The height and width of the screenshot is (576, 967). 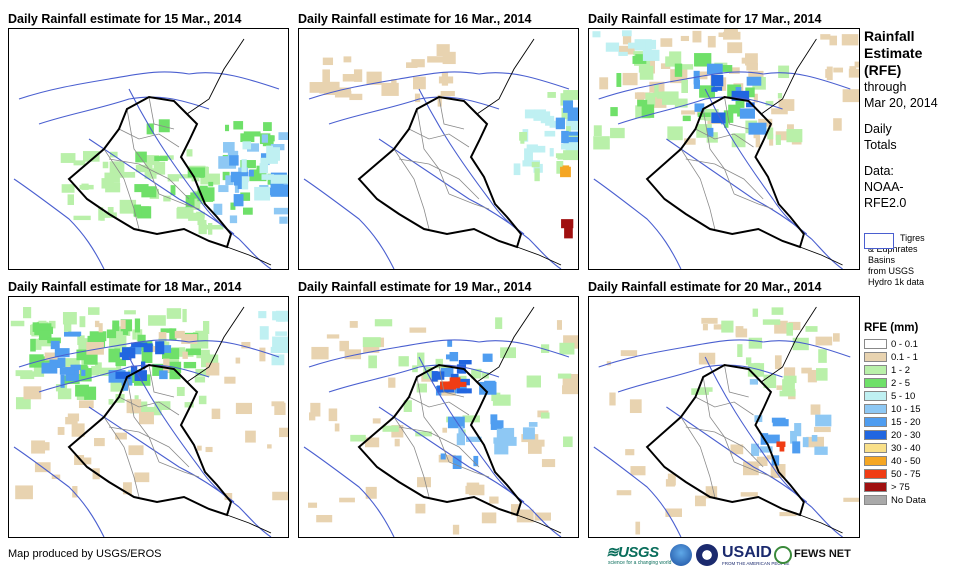 I want to click on noaa-logo-icon, so click(x=681, y=555).